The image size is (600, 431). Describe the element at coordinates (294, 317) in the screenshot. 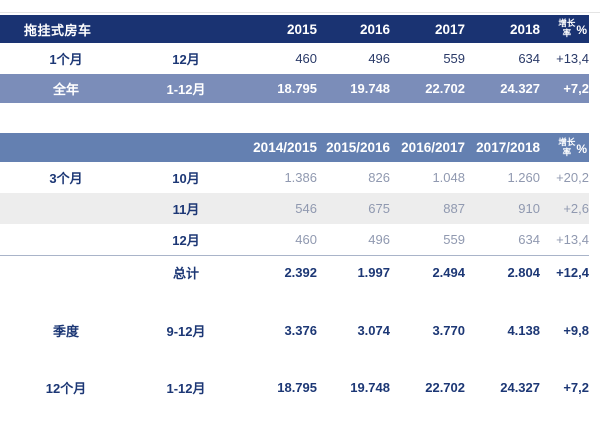

I see `table-row: 季度 9-12月 3.376 3.074 3.770 4.138 +9,8` at that location.